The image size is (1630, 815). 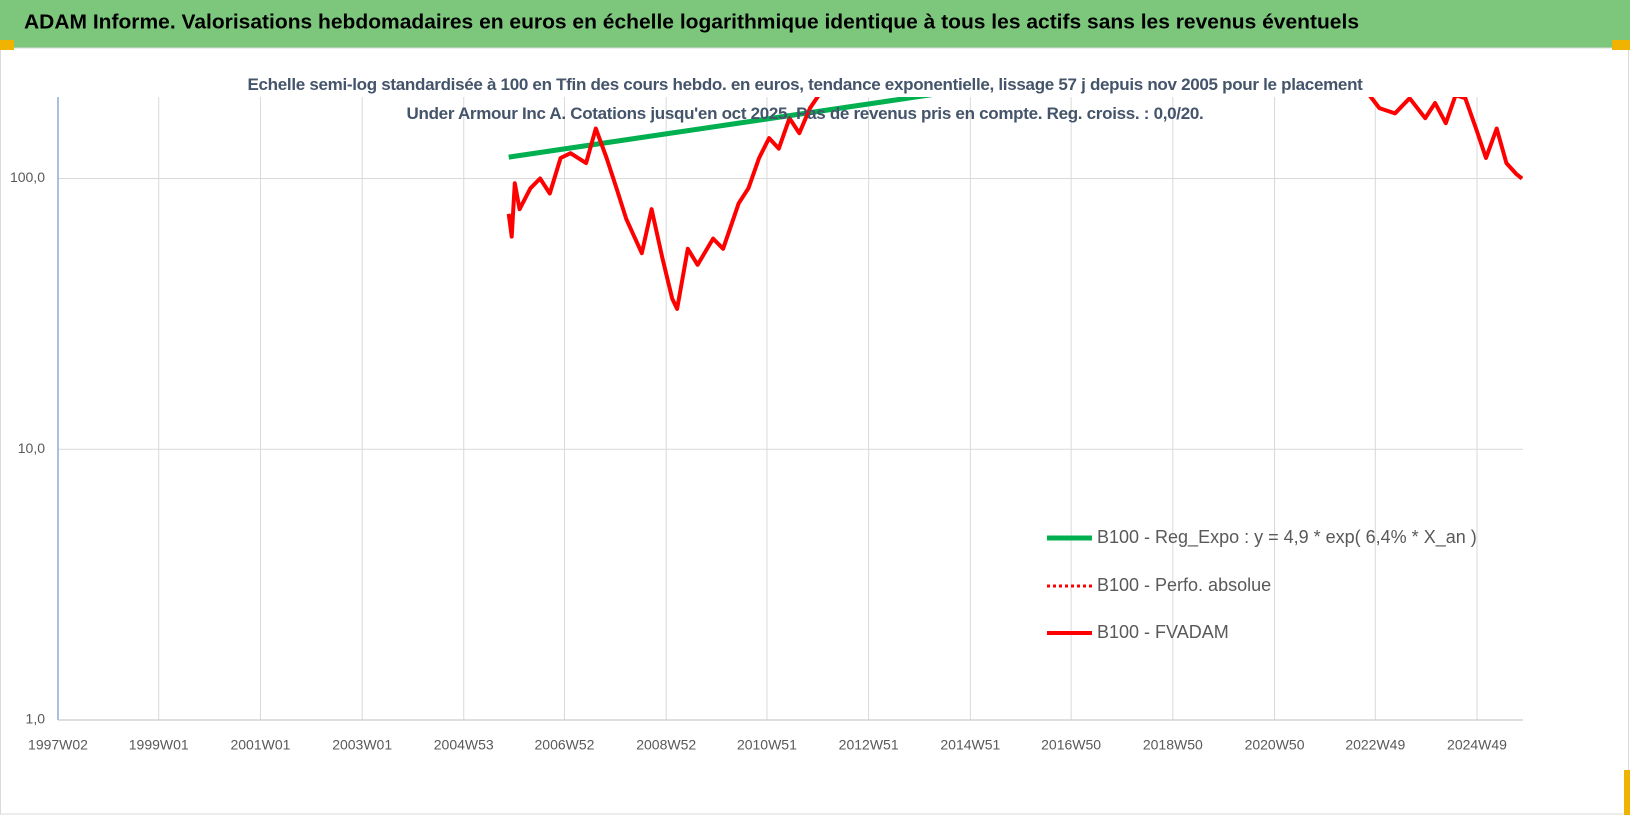 I want to click on x-tick-label: 1997W02, so click(x=58, y=745).